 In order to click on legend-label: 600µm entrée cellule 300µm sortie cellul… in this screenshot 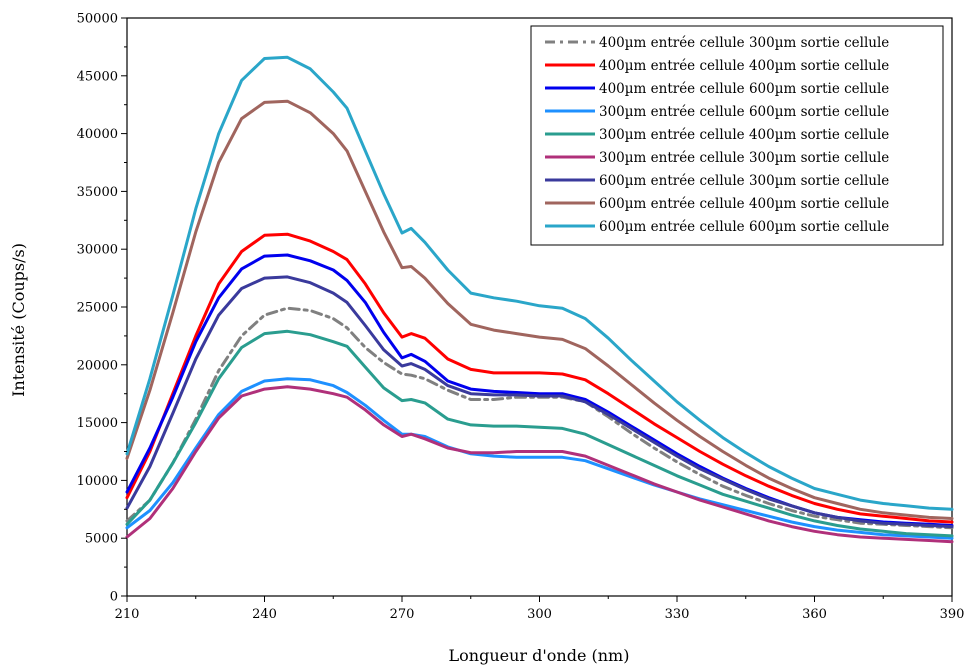, I will do `click(744, 181)`.